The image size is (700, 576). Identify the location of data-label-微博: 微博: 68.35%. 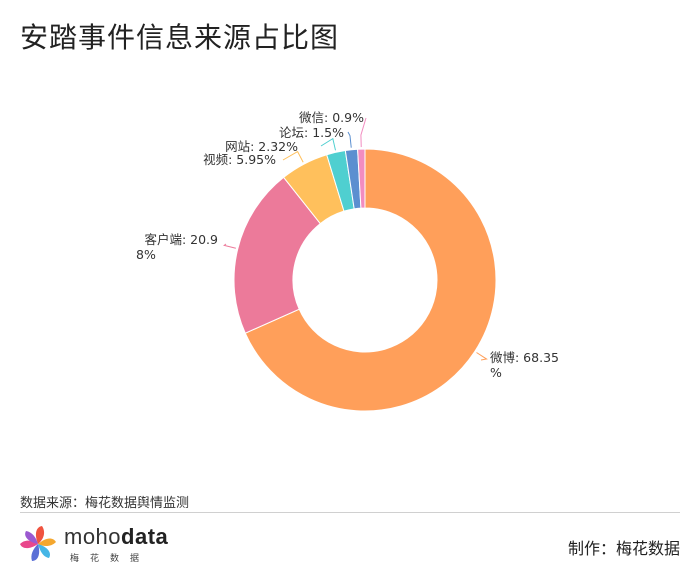
(524, 365).